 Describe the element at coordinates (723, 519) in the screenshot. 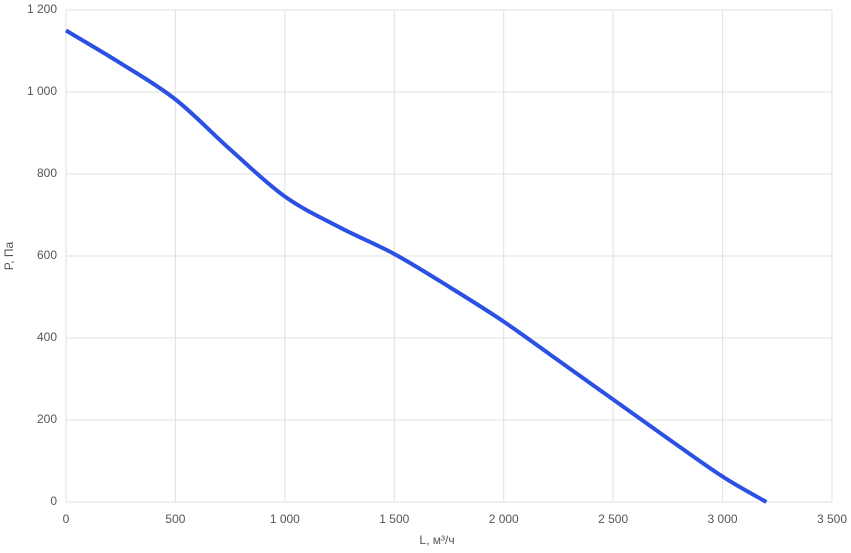

I see `x-tick-label: 3 000` at that location.